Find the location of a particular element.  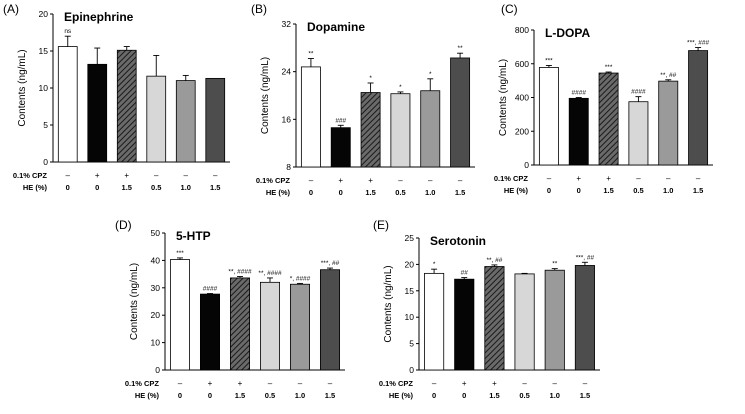

y-tick-label: 8 is located at coordinates (288, 167).